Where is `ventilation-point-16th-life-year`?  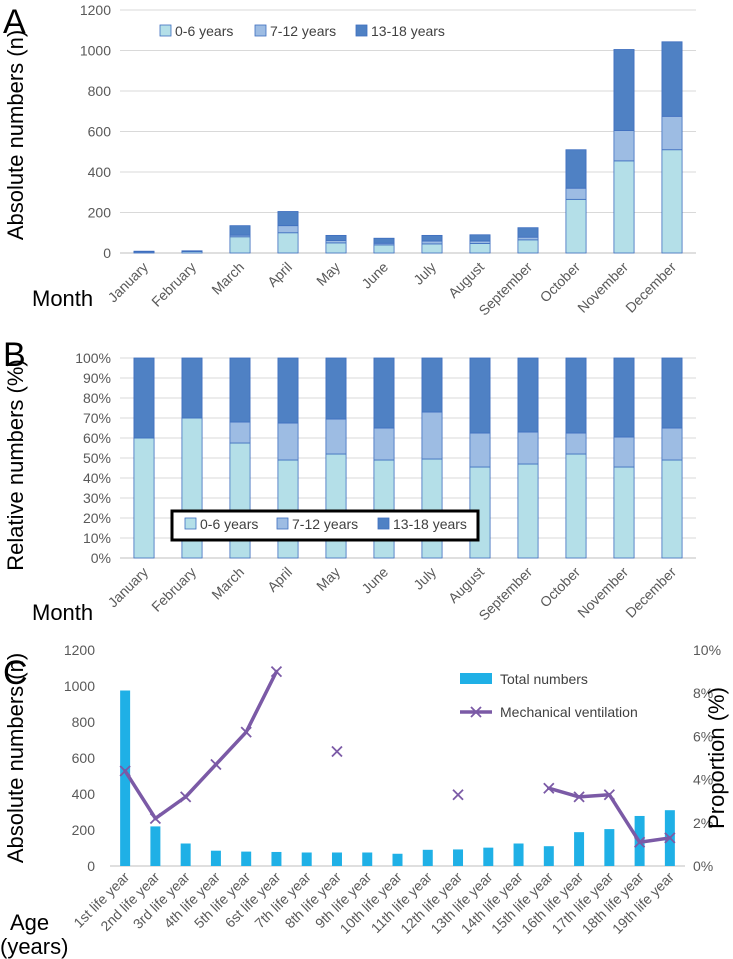 ventilation-point-16th-life-year is located at coordinates (579, 797).